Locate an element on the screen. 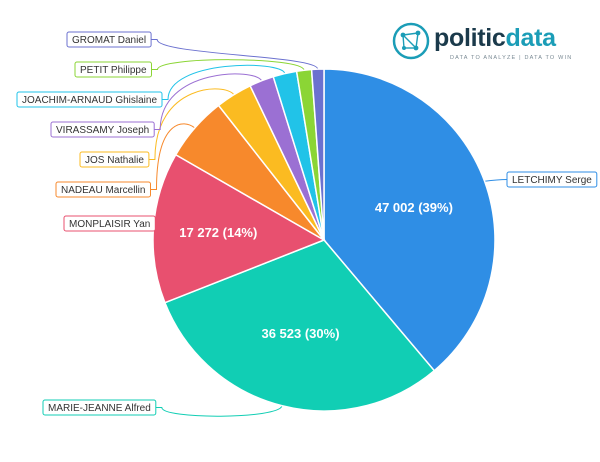  callout-box-virassamy-joseph is located at coordinates (102, 129).